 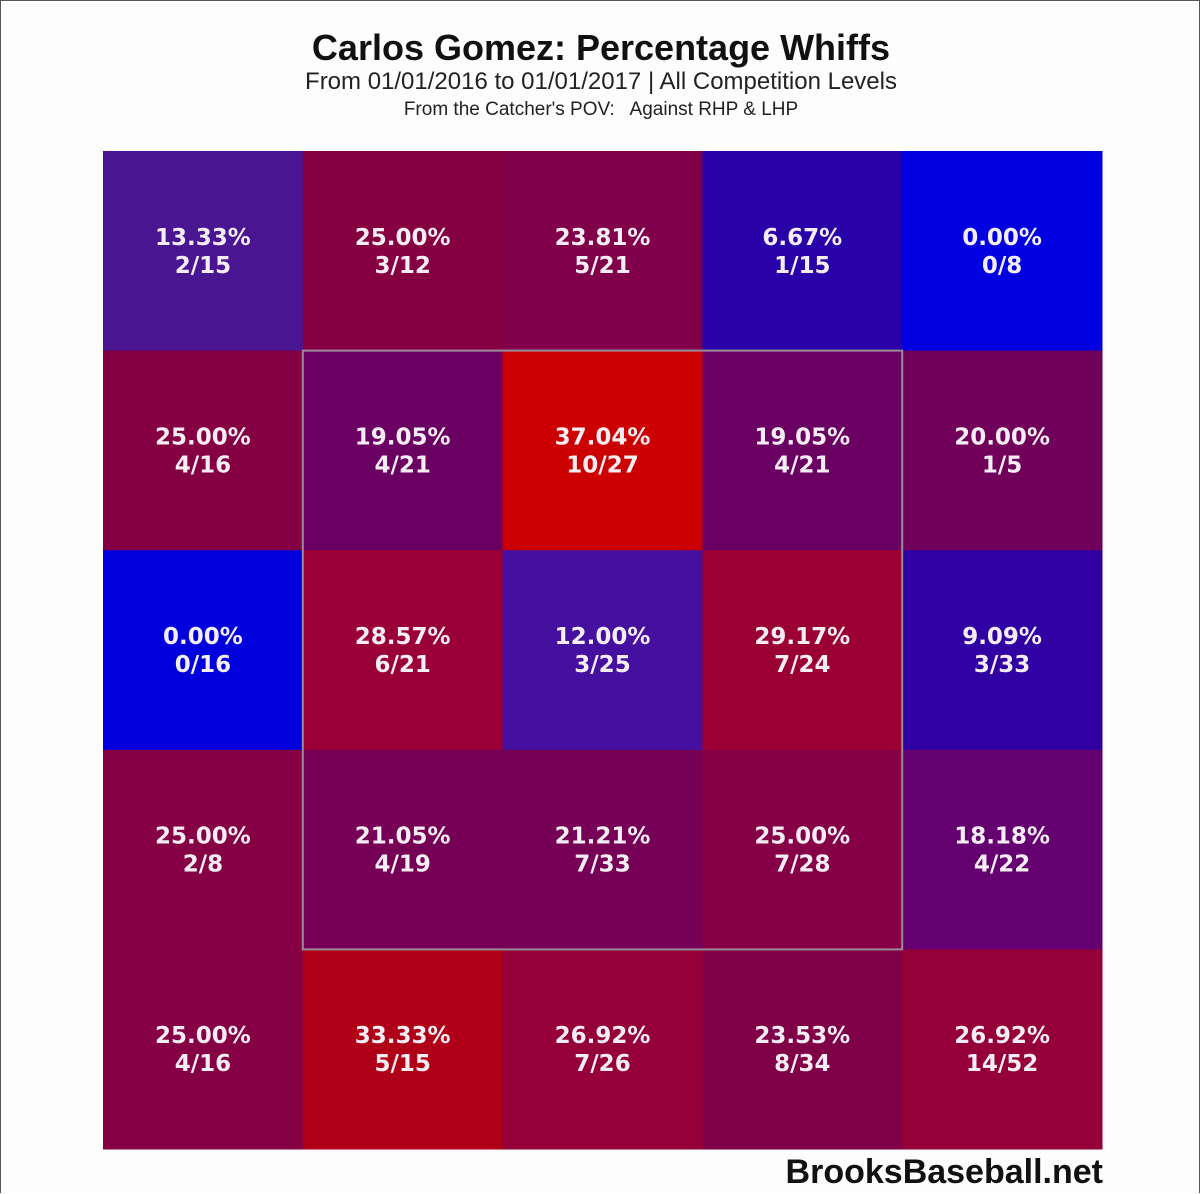 What do you see at coordinates (402, 266) in the screenshot?
I see `cell-count: 3/12` at bounding box center [402, 266].